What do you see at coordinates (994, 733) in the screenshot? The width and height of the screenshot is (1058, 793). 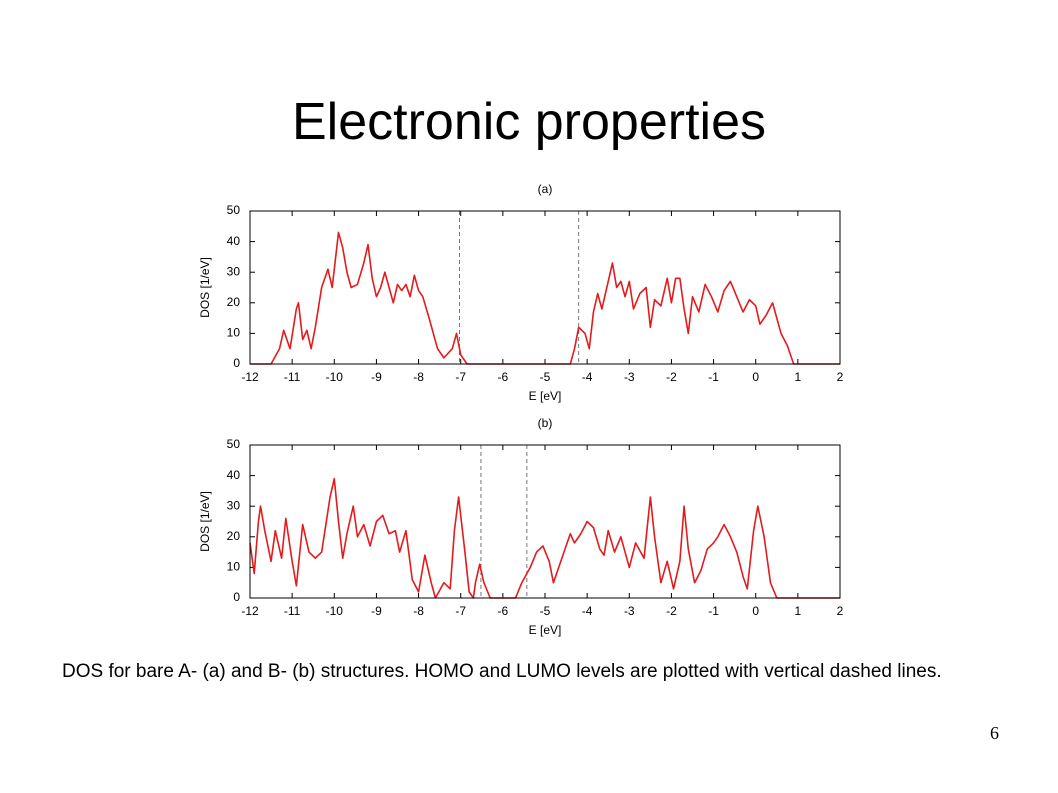 I see `page-number: 6` at bounding box center [994, 733].